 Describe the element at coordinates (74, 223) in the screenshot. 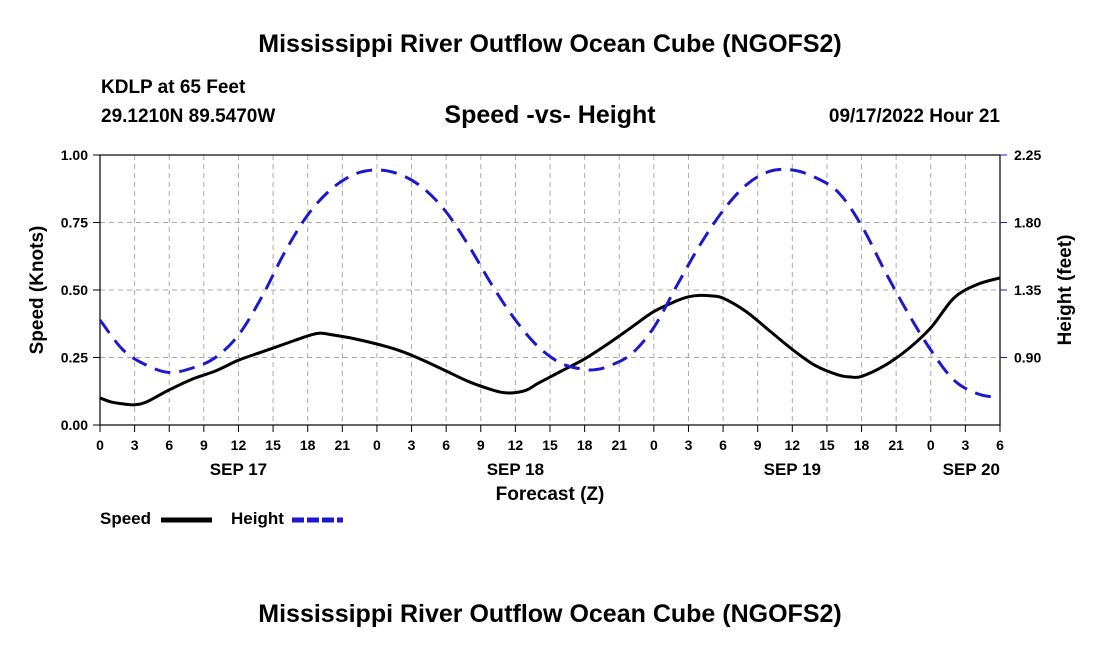

I see `y-tick-label: 0.75` at that location.